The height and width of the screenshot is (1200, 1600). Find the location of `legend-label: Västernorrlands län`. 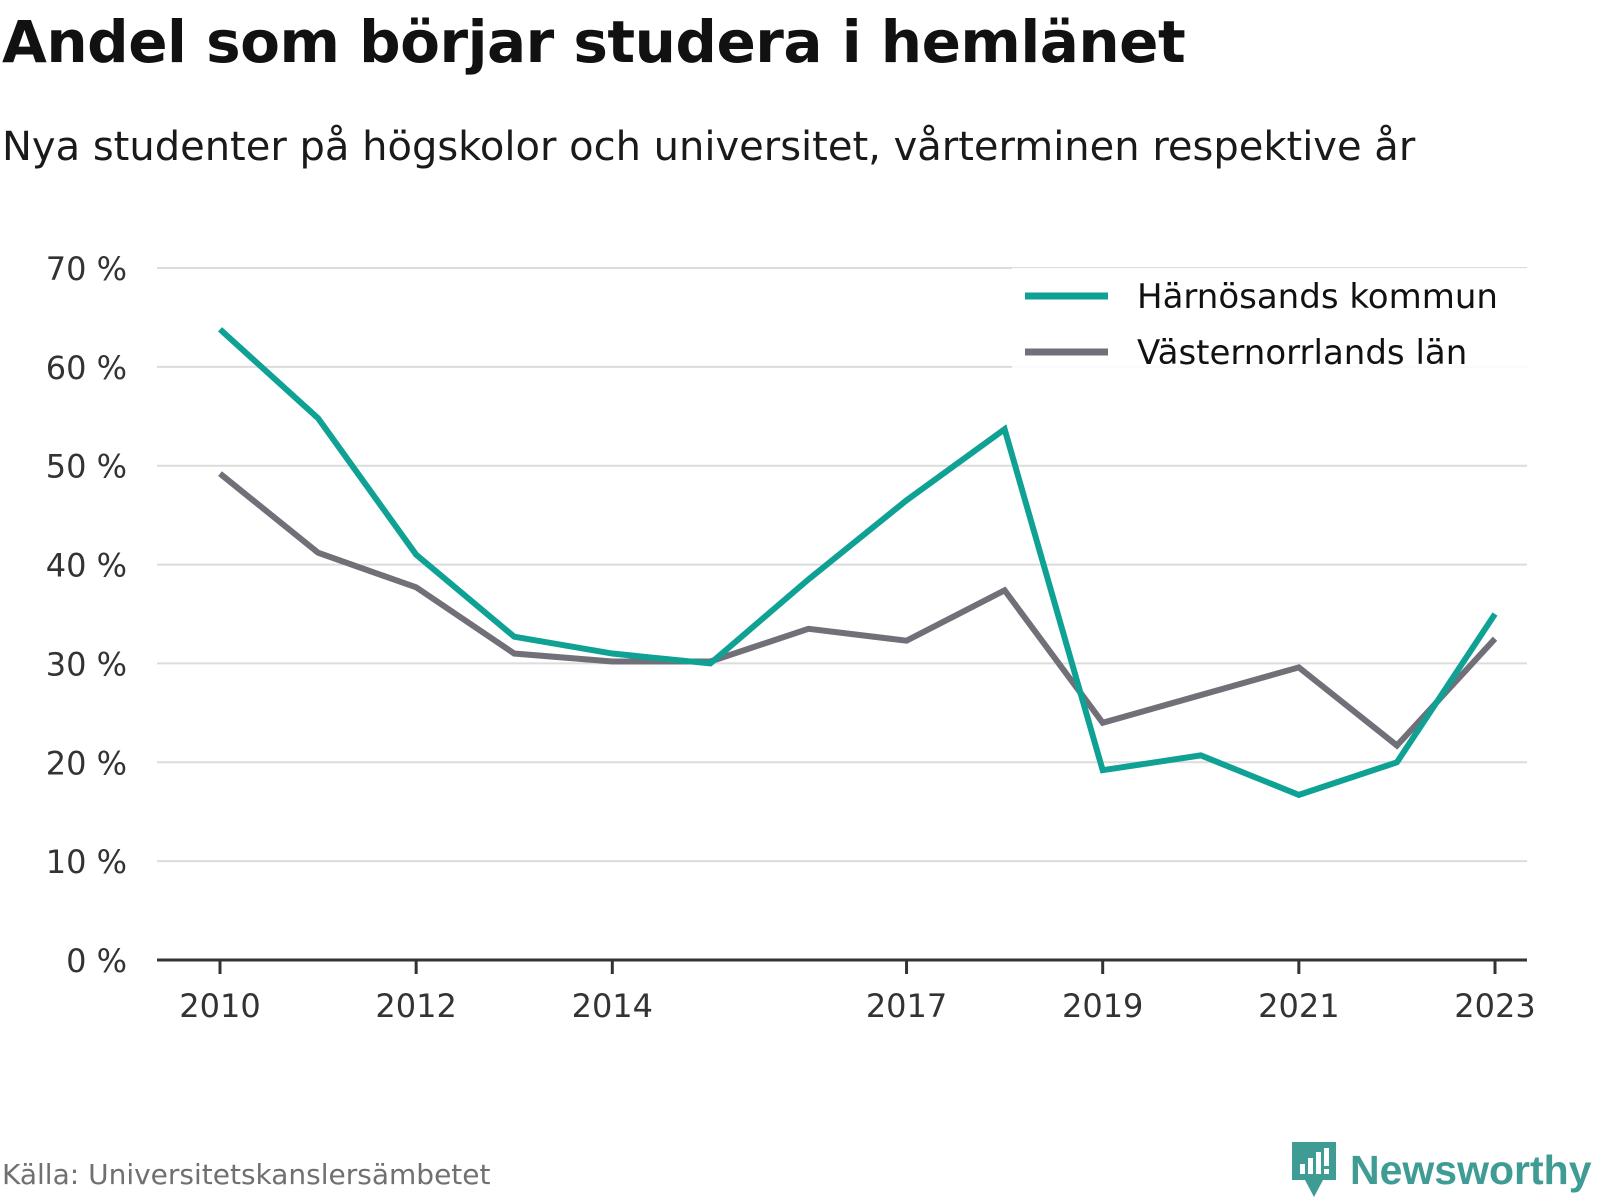

legend-label: Västernorrlands län is located at coordinates (1302, 353).